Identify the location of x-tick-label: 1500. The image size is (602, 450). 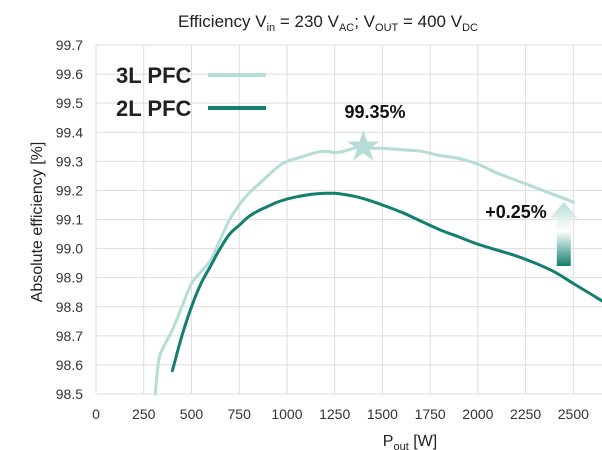
(382, 414).